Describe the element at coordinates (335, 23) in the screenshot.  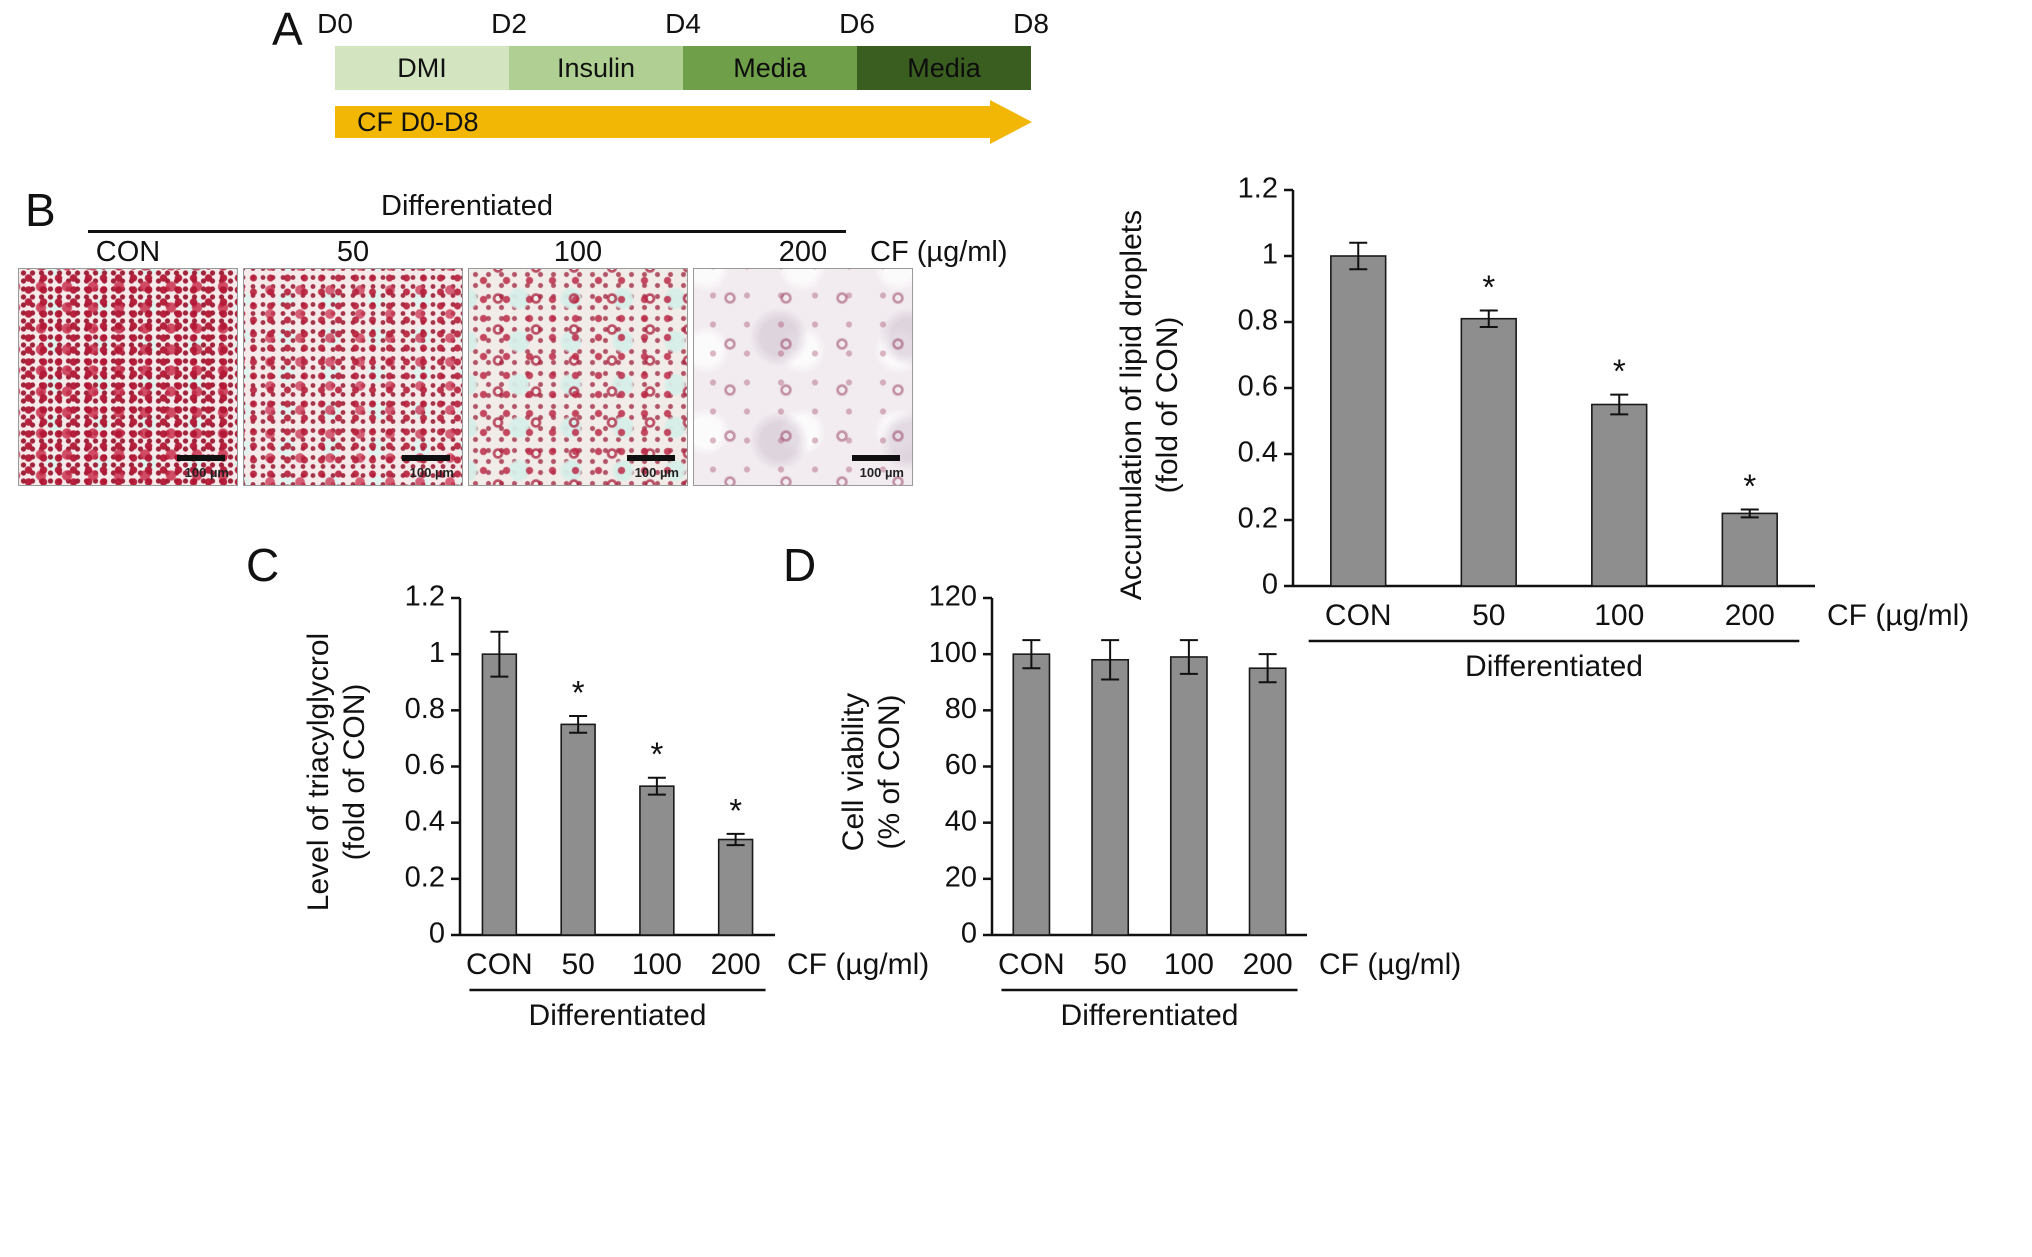
I see `day-label-d0: D0` at that location.